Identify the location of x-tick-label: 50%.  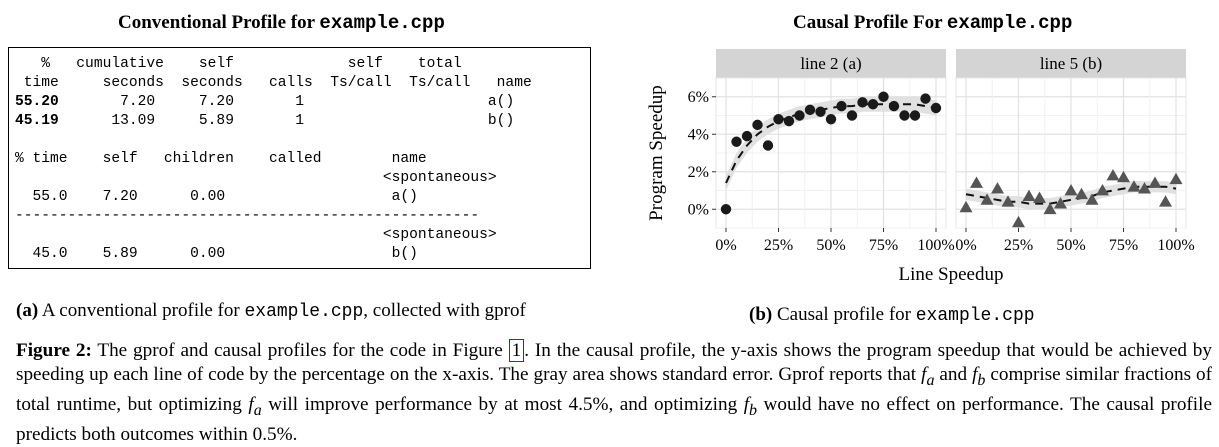
(830, 245).